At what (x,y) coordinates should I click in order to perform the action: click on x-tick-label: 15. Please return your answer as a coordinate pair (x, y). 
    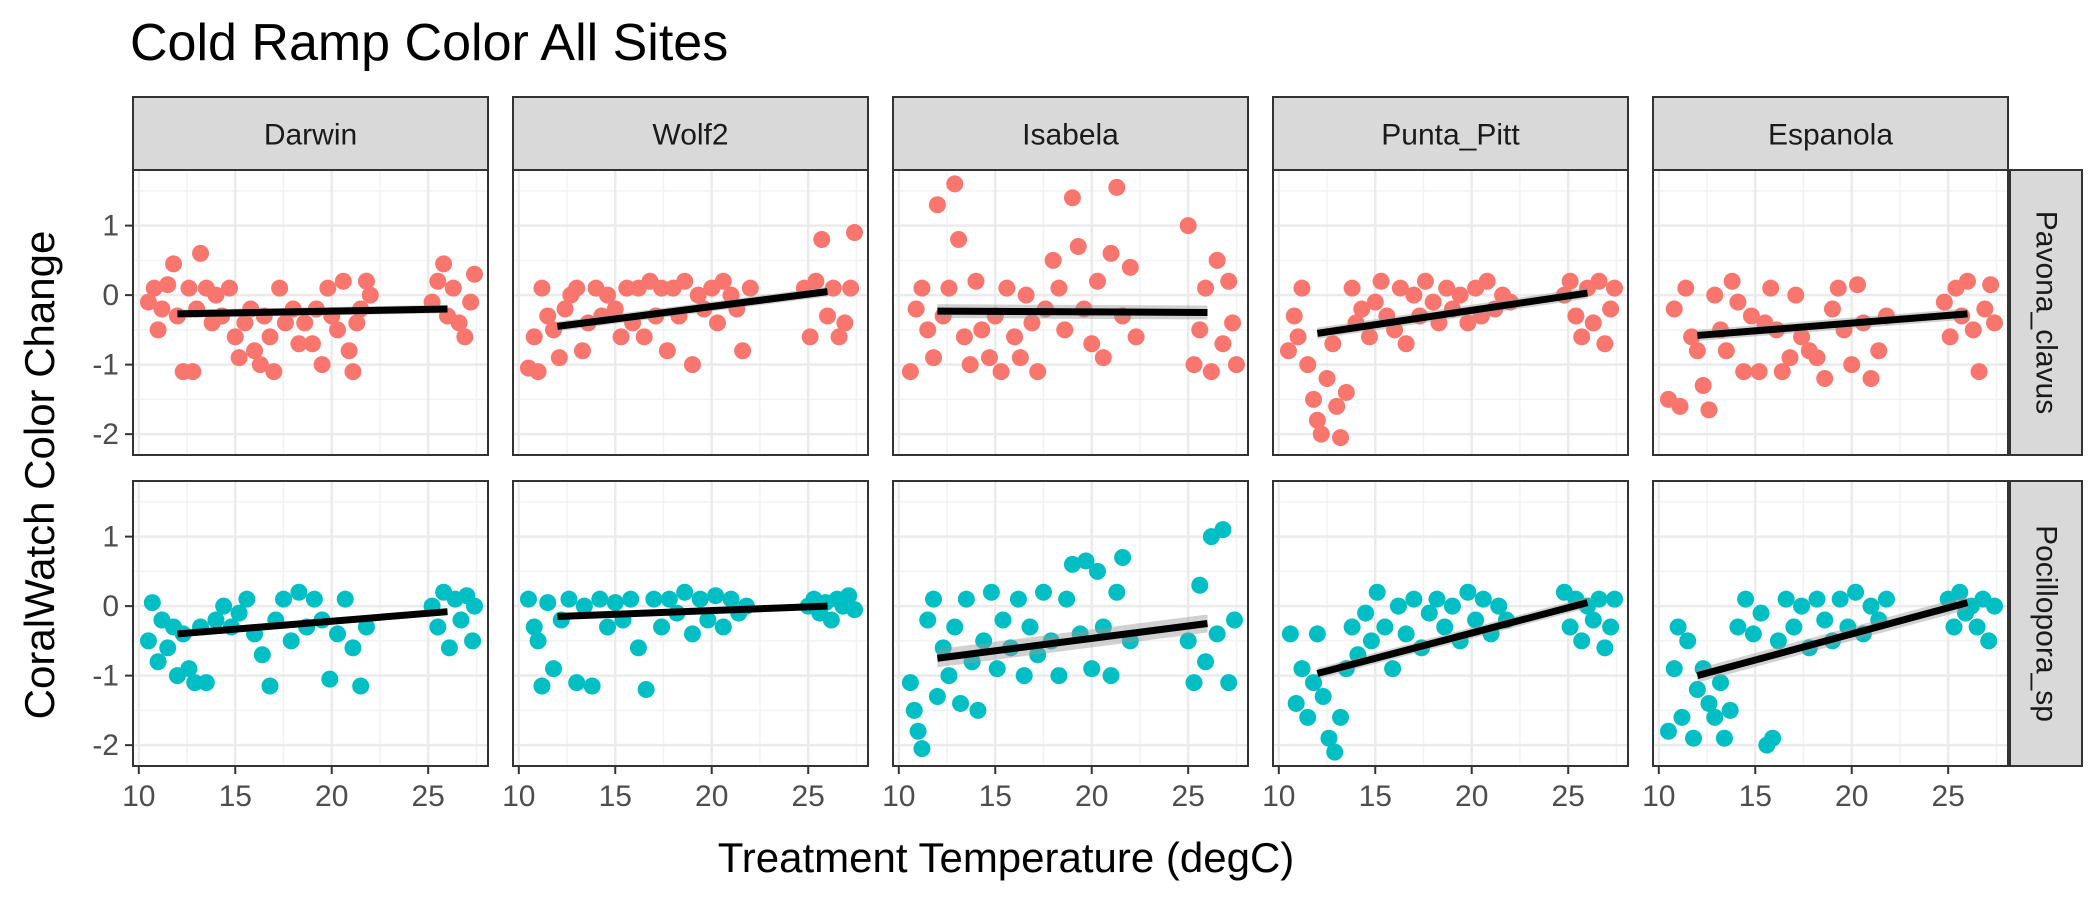
    Looking at the image, I should click on (615, 796).